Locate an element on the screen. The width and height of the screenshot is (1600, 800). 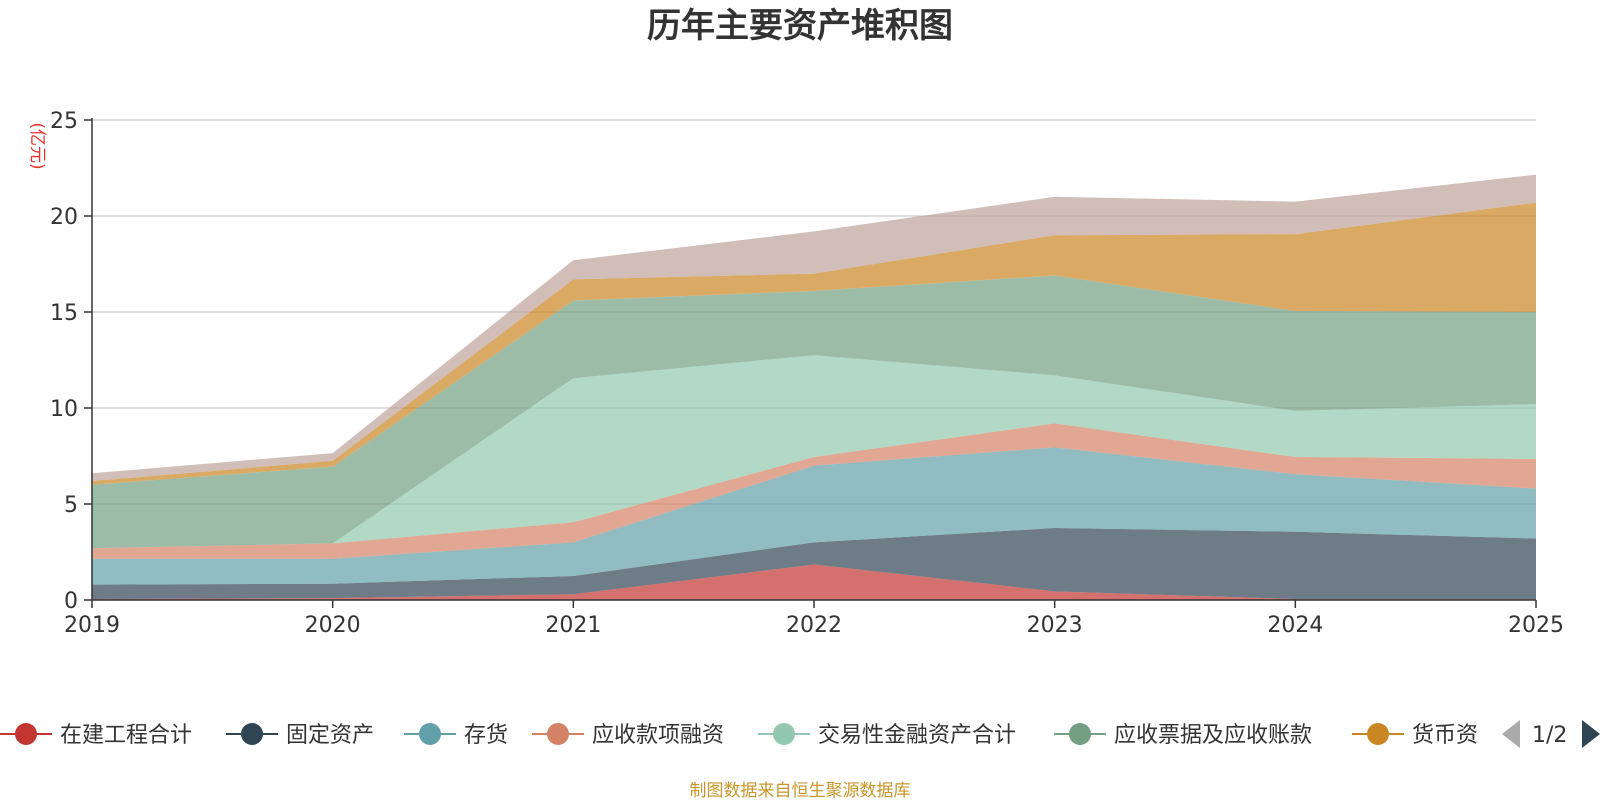
y-tick-label: 15 is located at coordinates (64, 313).